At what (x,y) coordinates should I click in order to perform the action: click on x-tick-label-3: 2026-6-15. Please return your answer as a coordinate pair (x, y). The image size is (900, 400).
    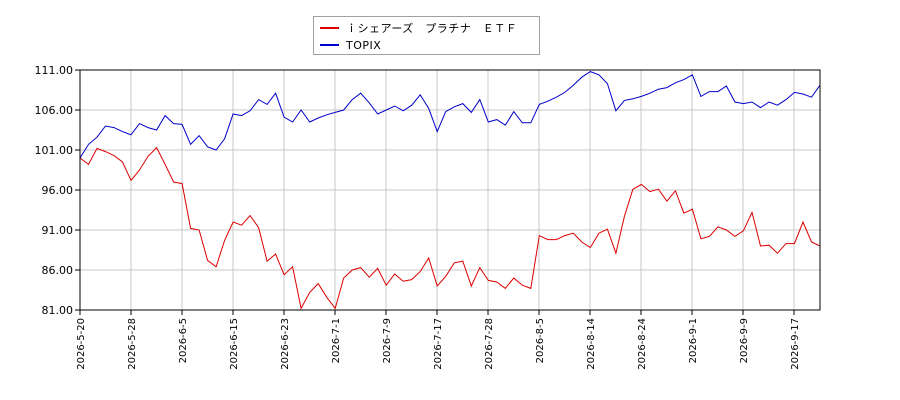
    Looking at the image, I should click on (234, 344).